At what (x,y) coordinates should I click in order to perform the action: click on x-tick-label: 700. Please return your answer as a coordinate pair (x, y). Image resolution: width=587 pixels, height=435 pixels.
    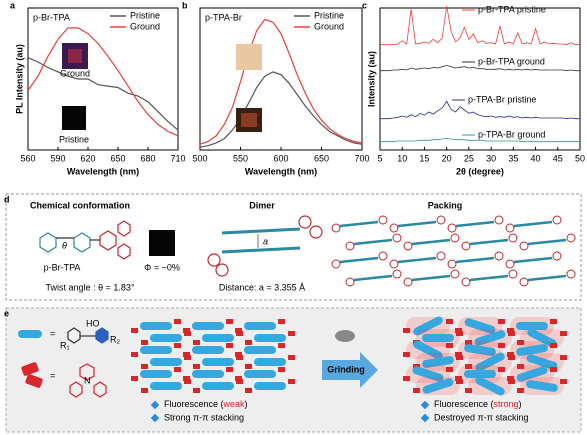
    Looking at the image, I should click on (361, 158).